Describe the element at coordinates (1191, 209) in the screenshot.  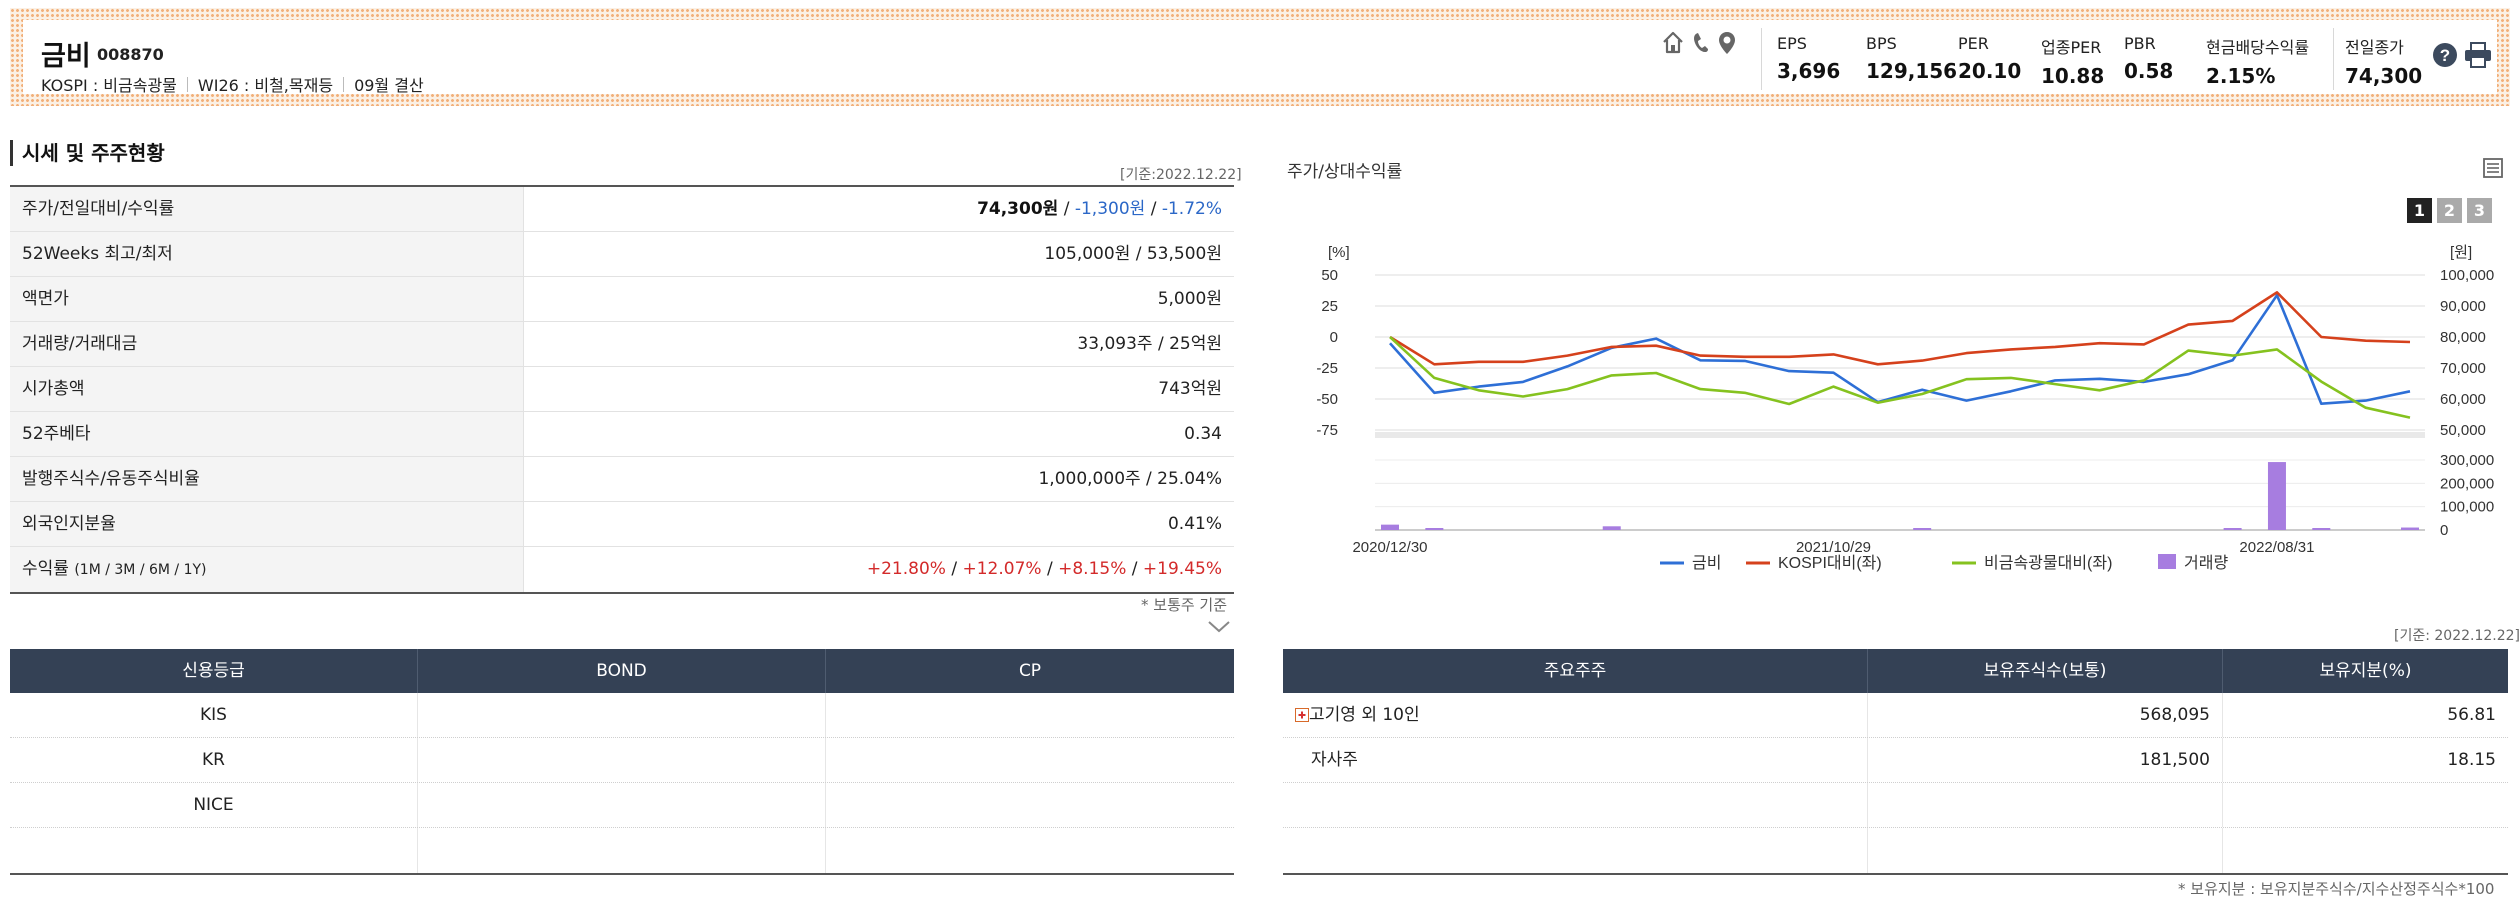
I see `price-change-rate: -1.72%` at that location.